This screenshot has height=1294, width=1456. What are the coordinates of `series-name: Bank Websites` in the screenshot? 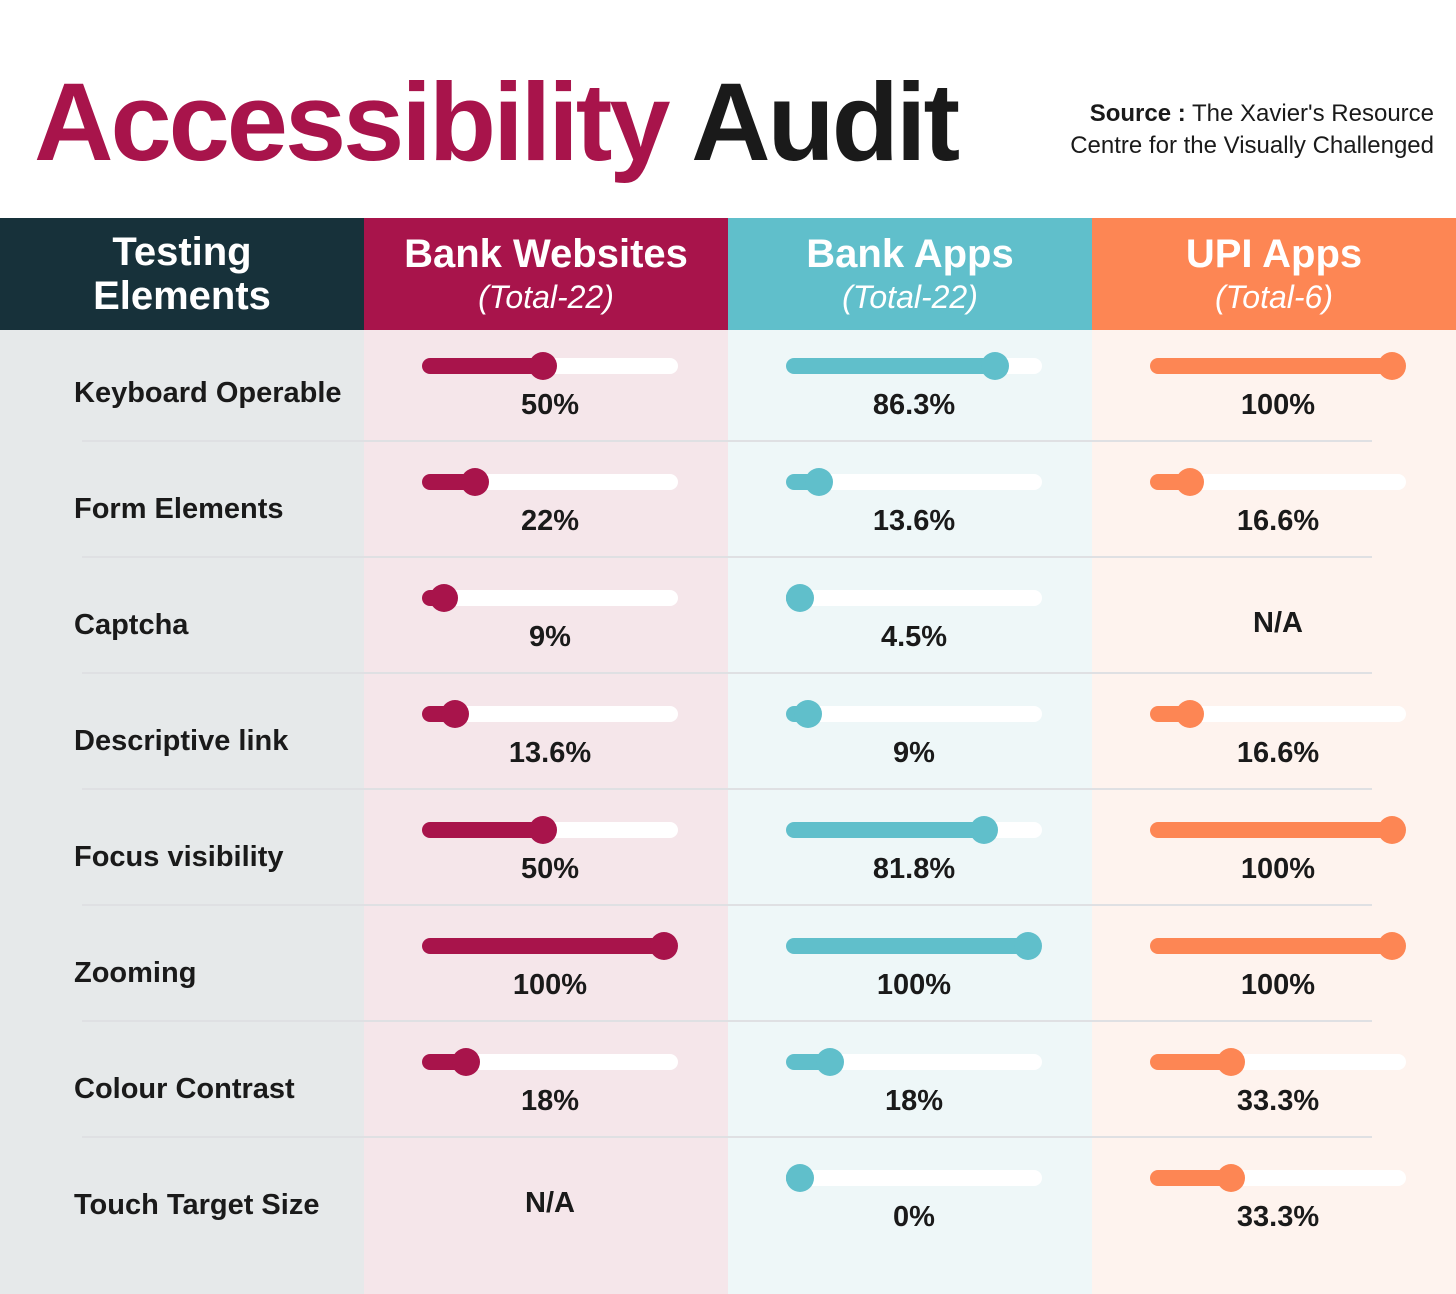 It's located at (546, 254).